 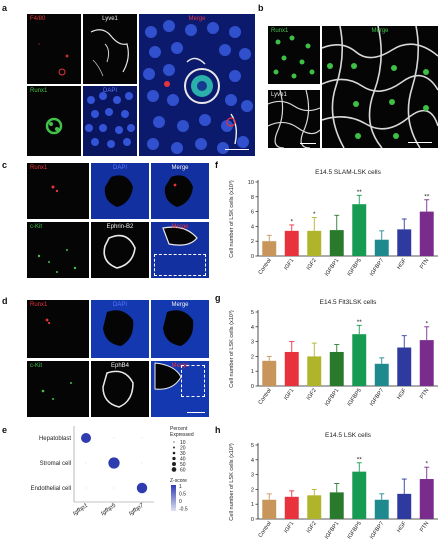 I want to click on panel-c-merge-tile: Merge, so click(x=180, y=191).